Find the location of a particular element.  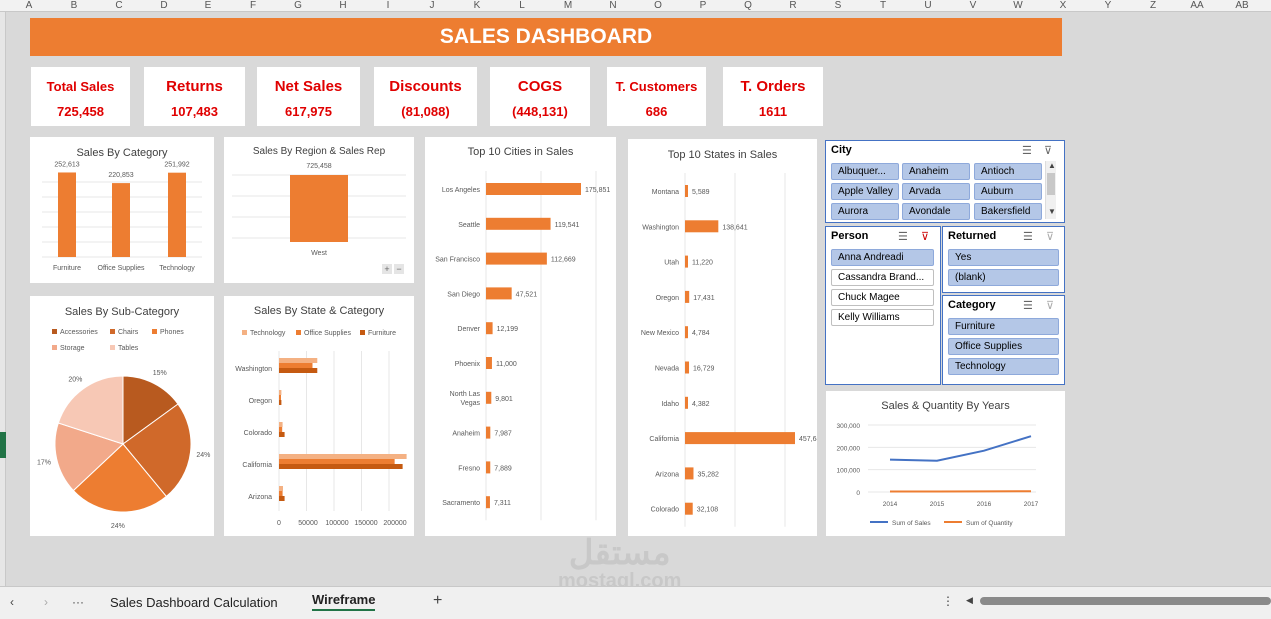

column-header: J is located at coordinates (432, 5).